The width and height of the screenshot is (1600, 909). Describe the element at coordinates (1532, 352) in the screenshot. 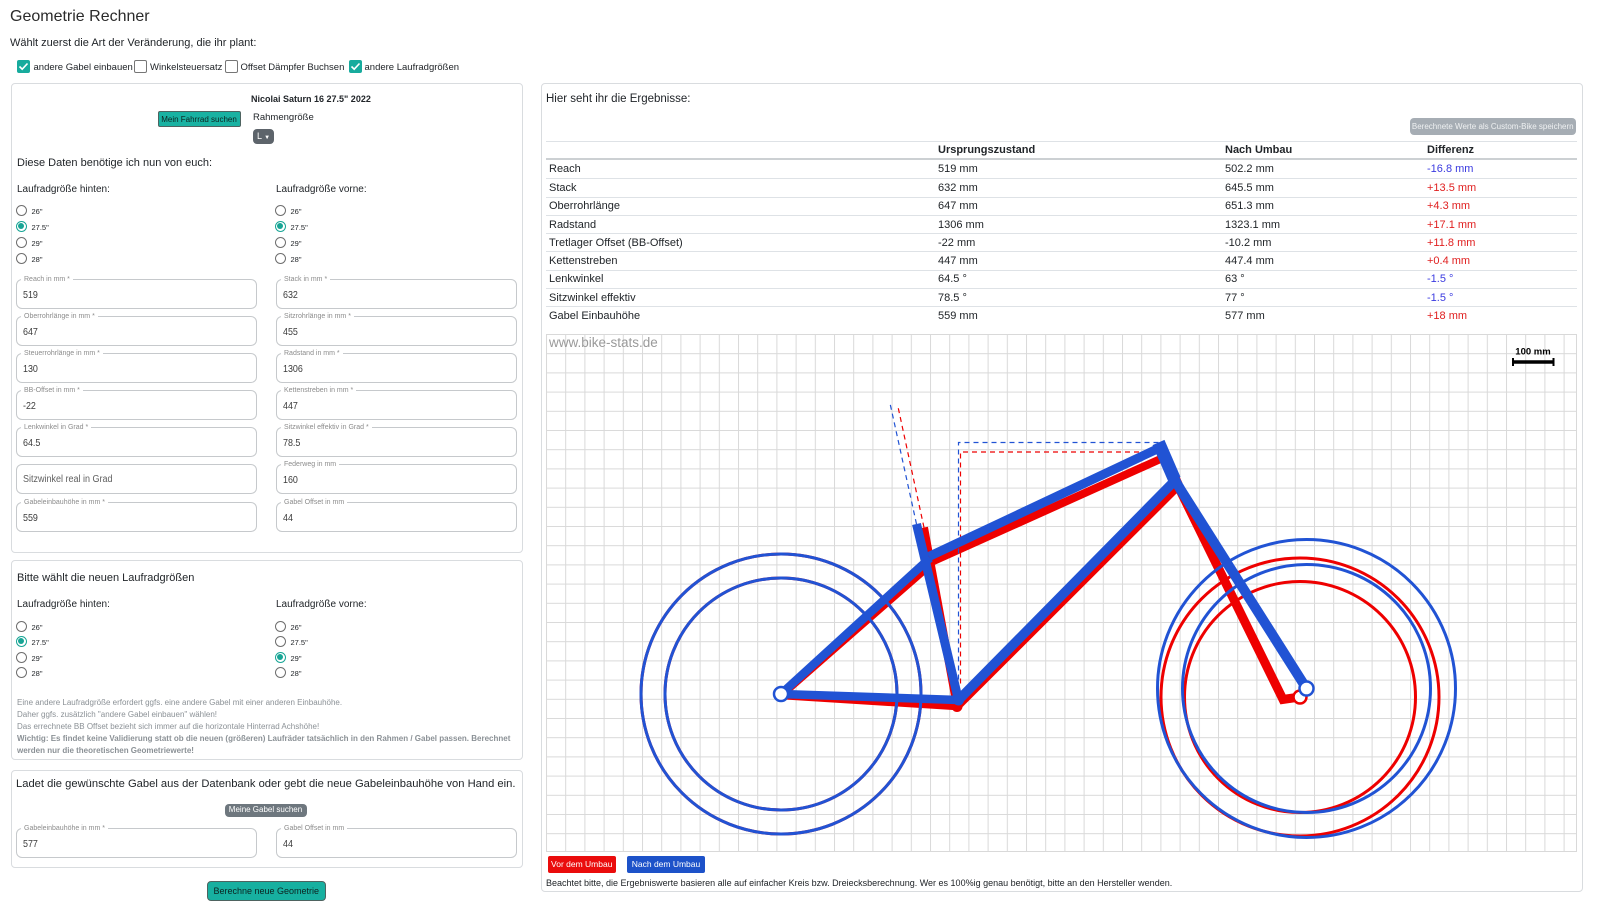

I see `svg-text: 100 mm` at that location.